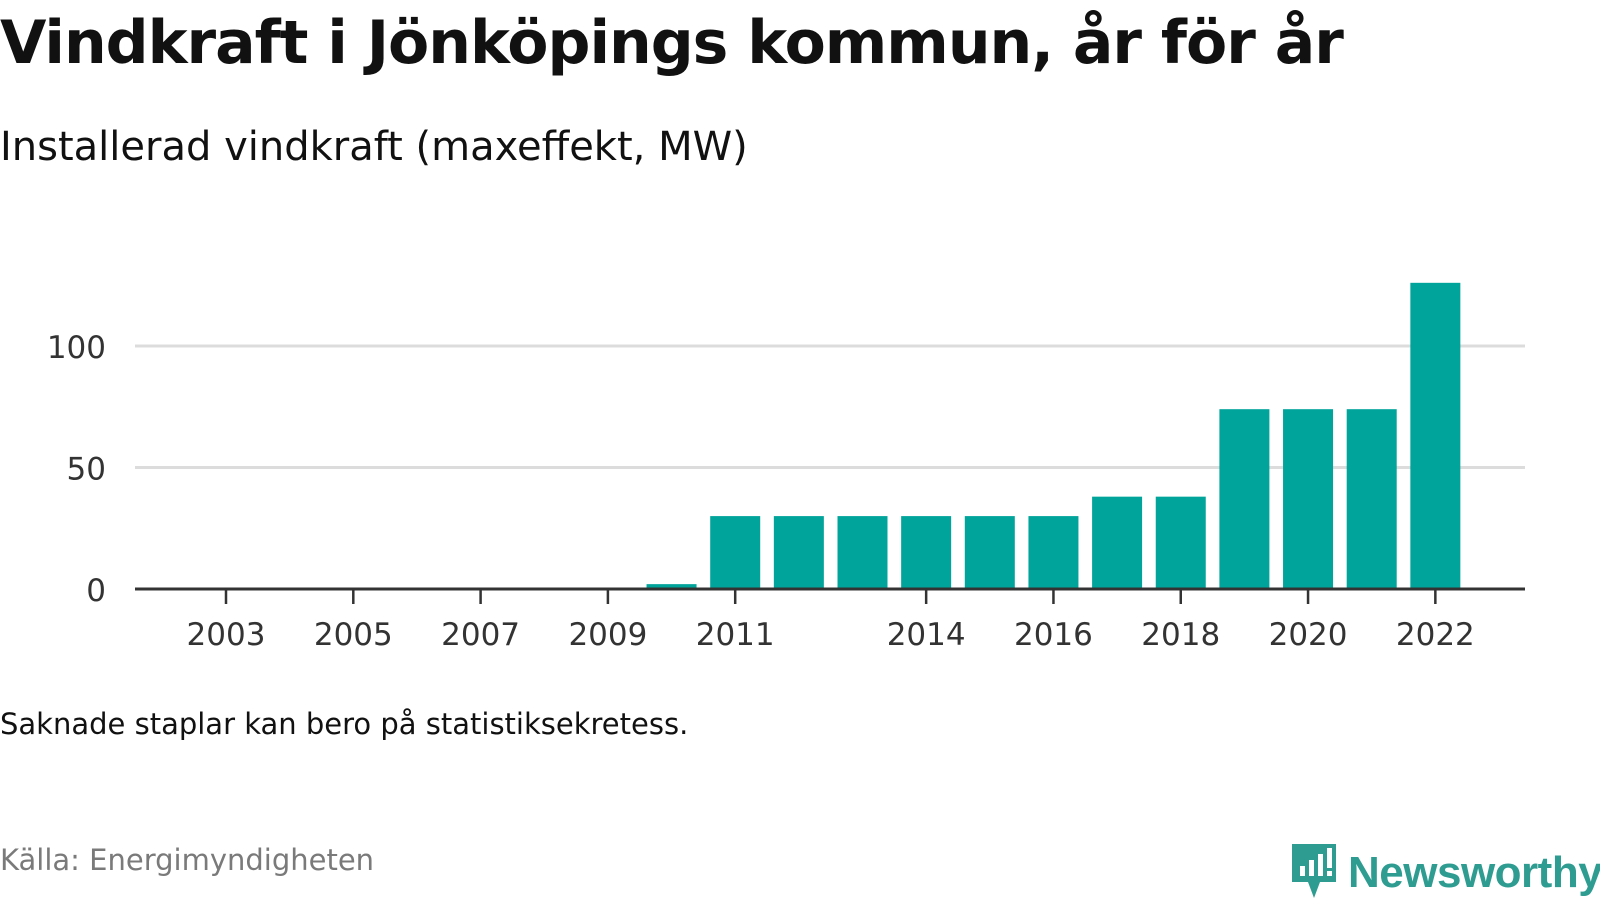 The width and height of the screenshot is (1600, 904). What do you see at coordinates (1371, 499) in the screenshot?
I see `bar-2021` at bounding box center [1371, 499].